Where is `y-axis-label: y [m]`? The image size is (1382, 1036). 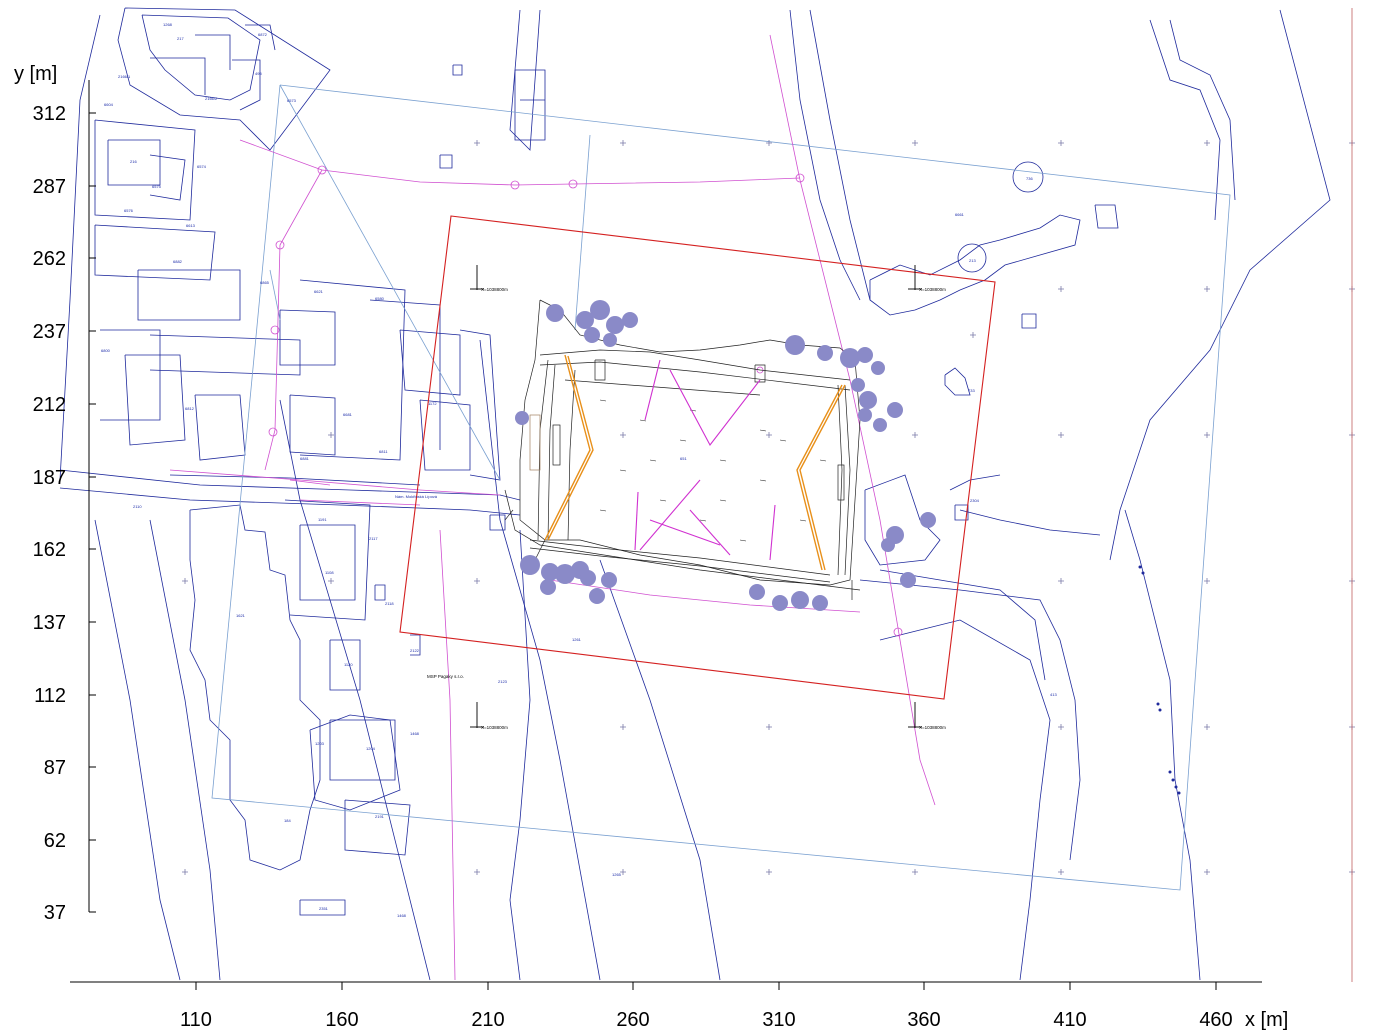
y-axis-label: y [m] is located at coordinates (35, 74).